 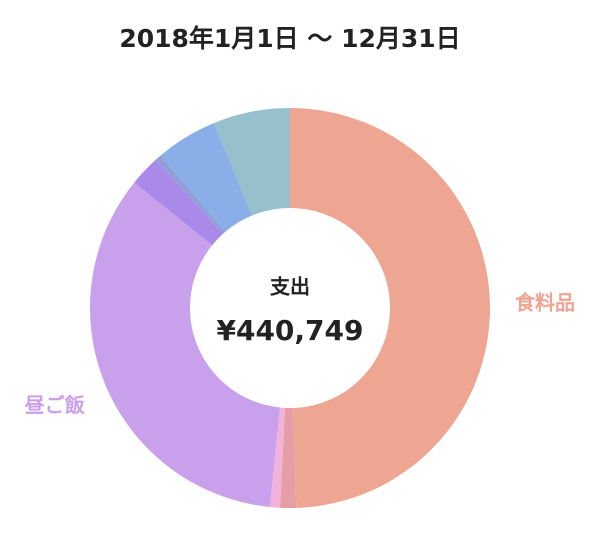 I want to click on center-value: ¥440,749, so click(x=289, y=330).